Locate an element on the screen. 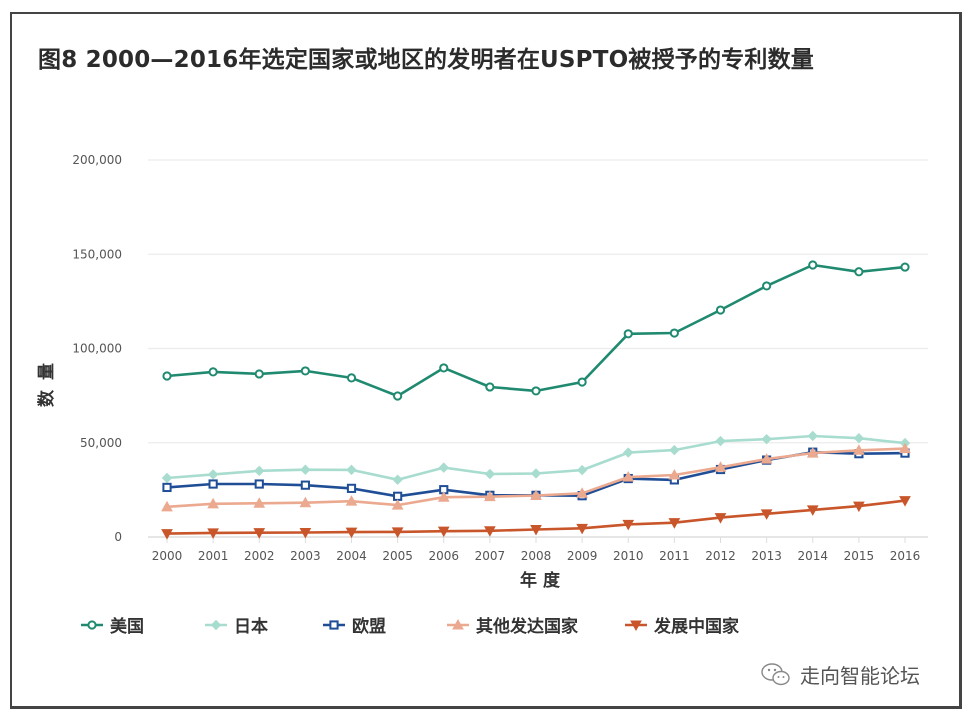  legend-item: 美国 is located at coordinates (112, 624).